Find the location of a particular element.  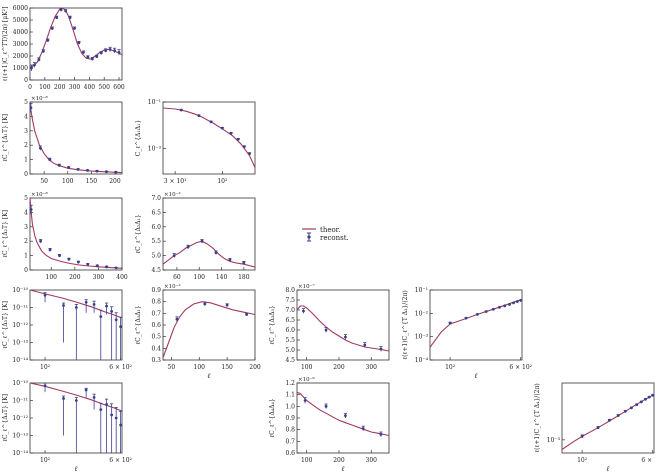

x-tick-label: 500 is located at coordinates (104, 87).